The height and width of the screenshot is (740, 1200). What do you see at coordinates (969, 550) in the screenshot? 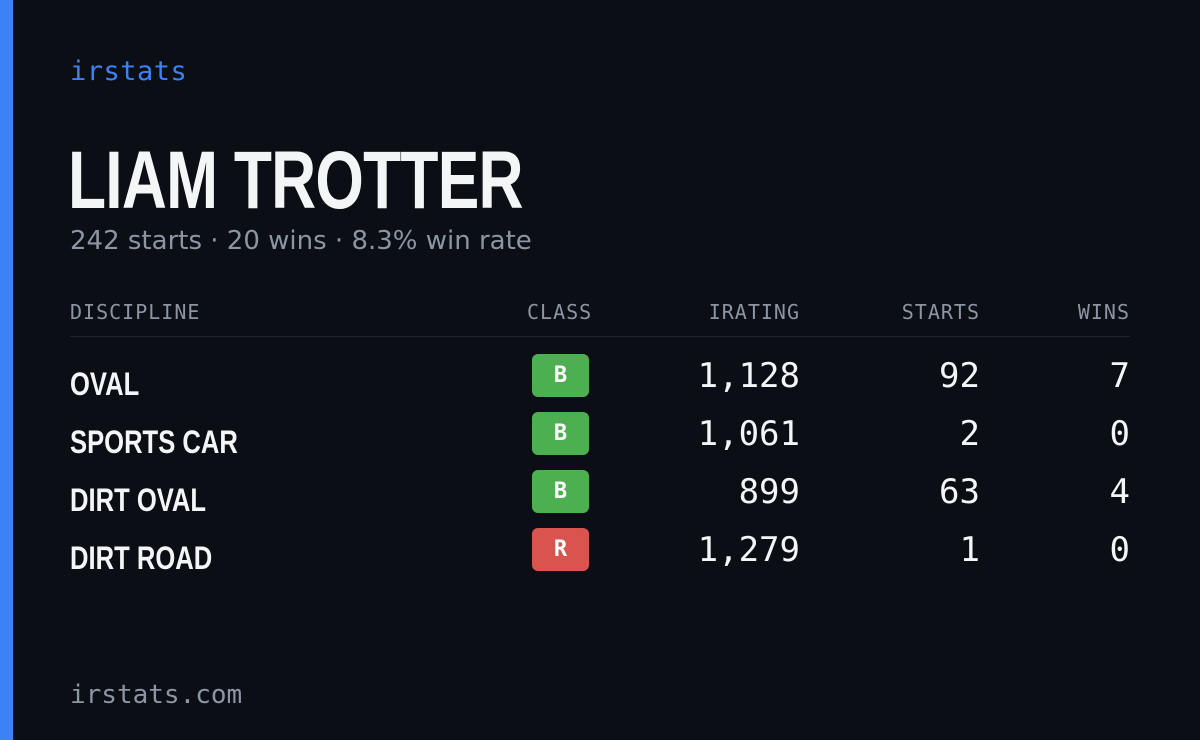
I see `starts-value: 1` at bounding box center [969, 550].